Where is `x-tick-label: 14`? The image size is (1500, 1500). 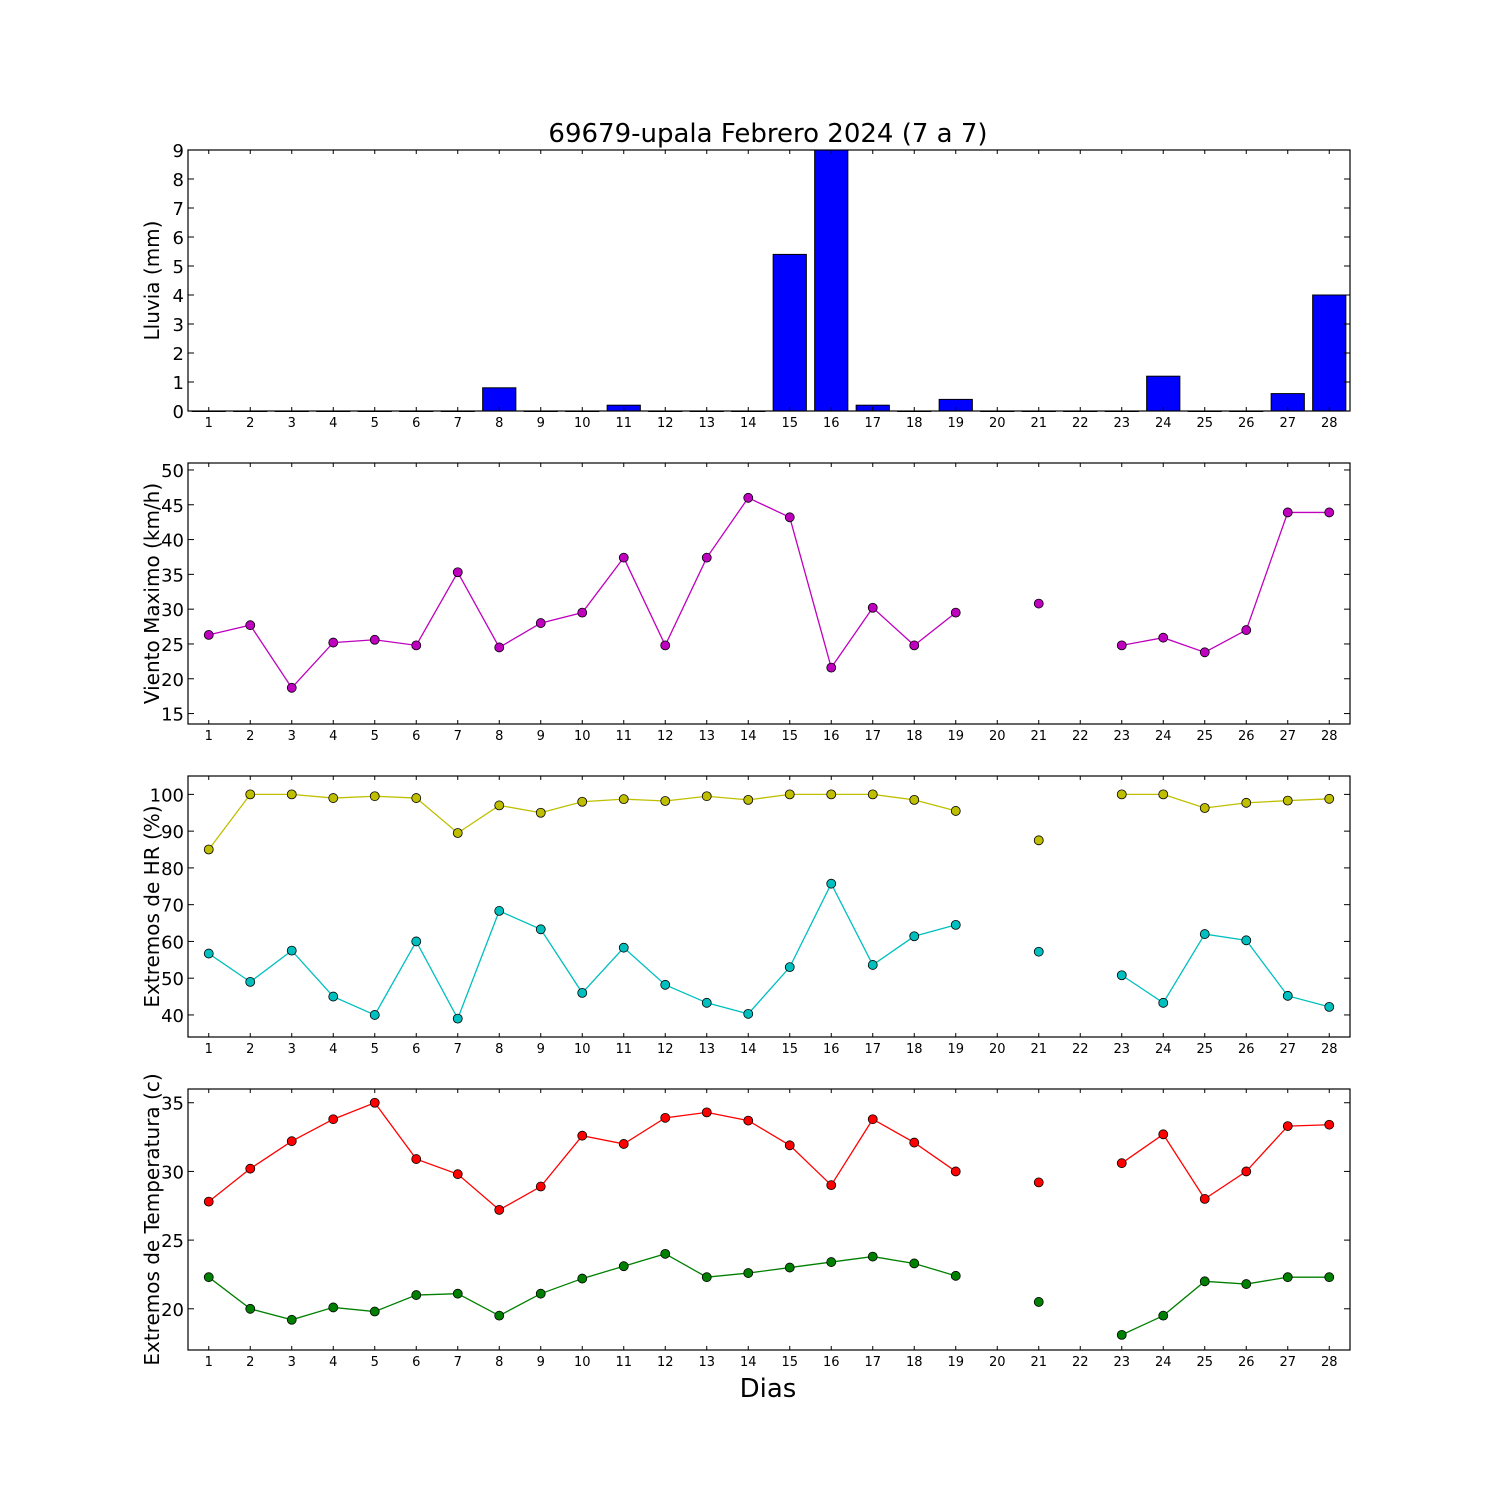 x-tick-label: 14 is located at coordinates (748, 1049).